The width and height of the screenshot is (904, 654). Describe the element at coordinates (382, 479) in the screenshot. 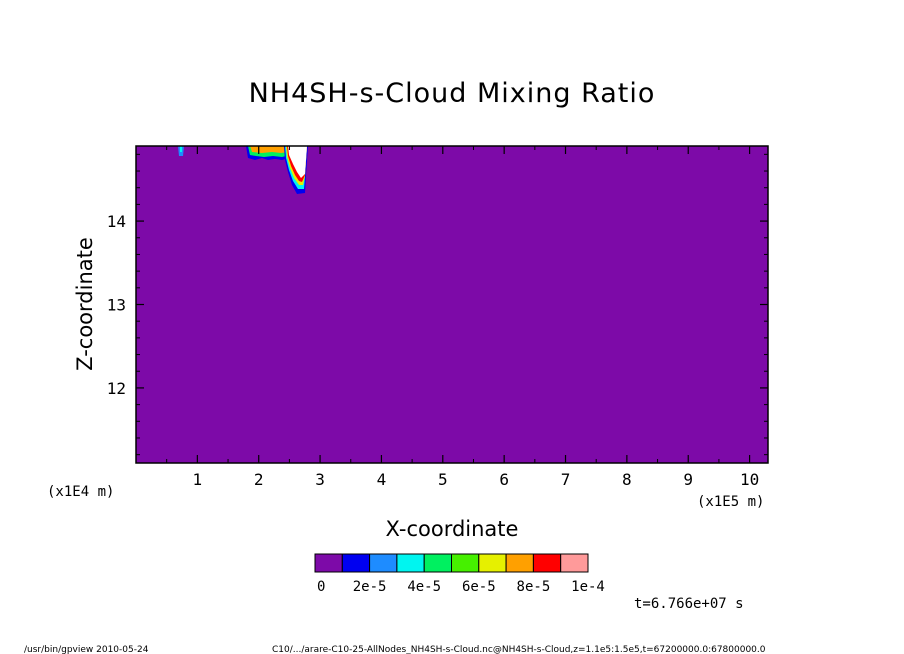

I see `x-tick-label: 4` at that location.